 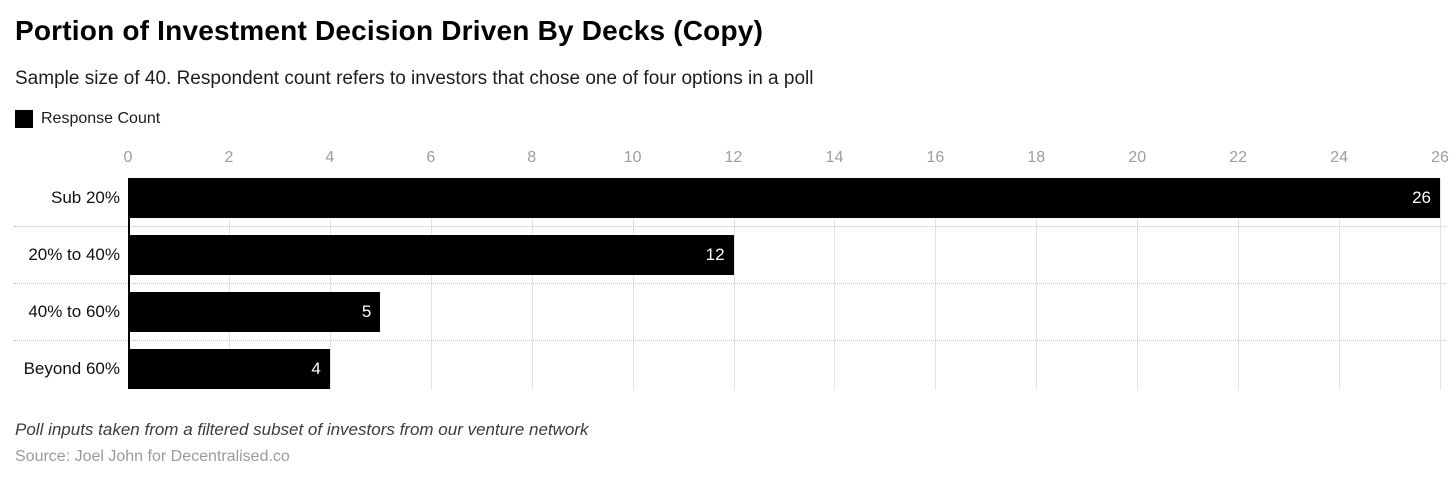 What do you see at coordinates (715, 254) in the screenshot?
I see `bar-value-label: 12` at bounding box center [715, 254].